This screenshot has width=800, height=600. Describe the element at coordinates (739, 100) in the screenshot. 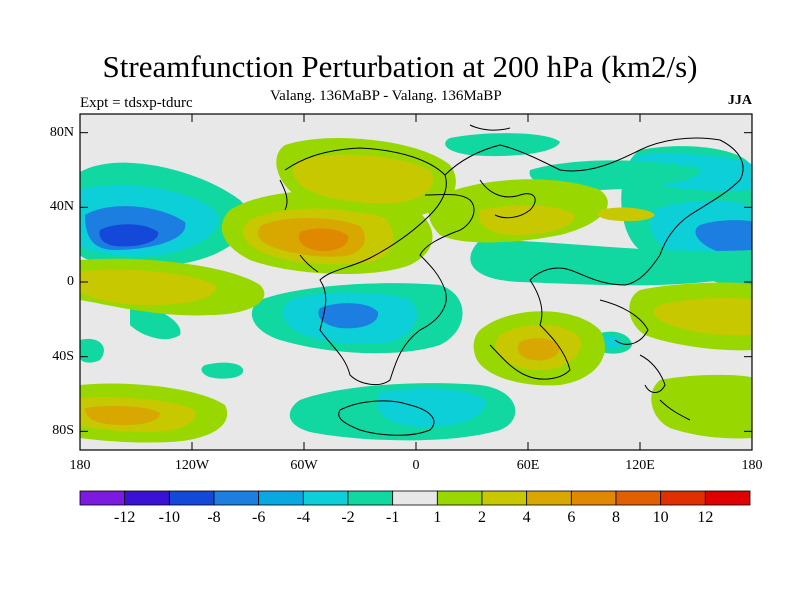

I see `season-label: JJA` at that location.